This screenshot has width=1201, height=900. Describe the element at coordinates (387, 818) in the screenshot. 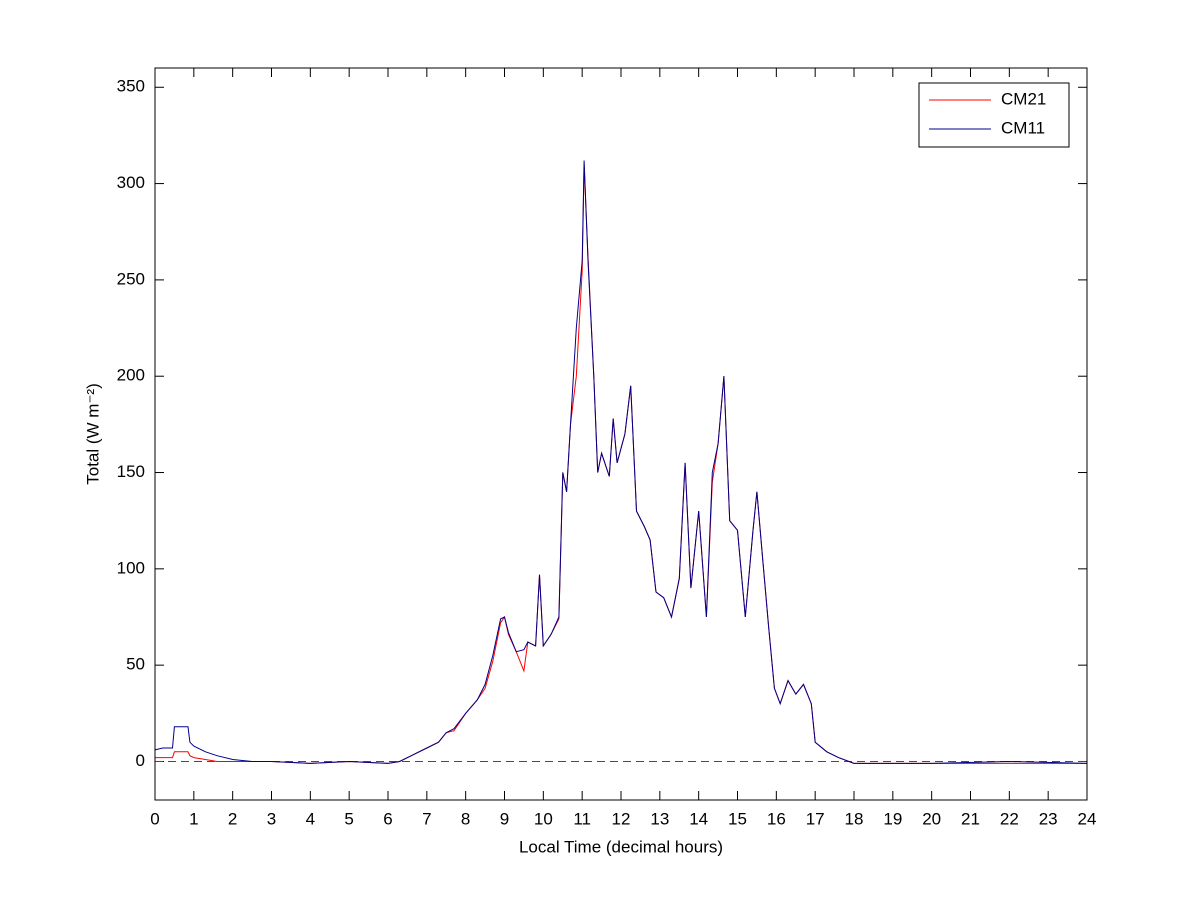

I see `x-tick-label: 6` at that location.